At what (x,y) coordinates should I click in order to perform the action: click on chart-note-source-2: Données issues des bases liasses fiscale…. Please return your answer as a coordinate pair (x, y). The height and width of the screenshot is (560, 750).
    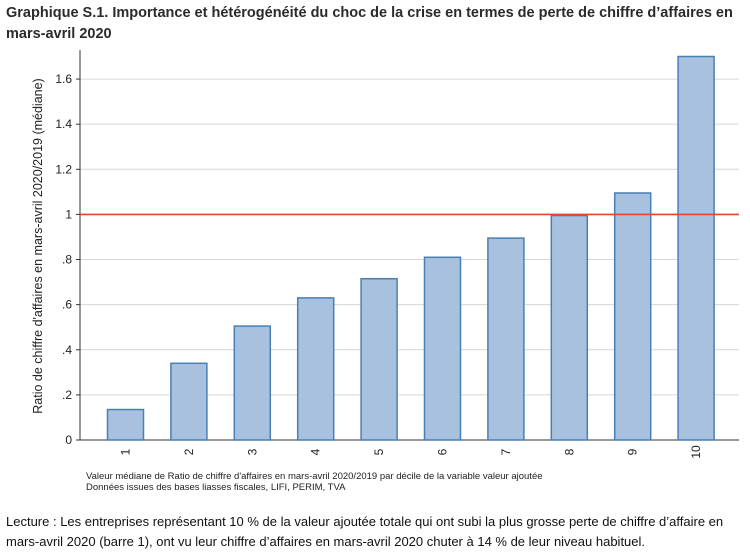
    Looking at the image, I should click on (216, 487).